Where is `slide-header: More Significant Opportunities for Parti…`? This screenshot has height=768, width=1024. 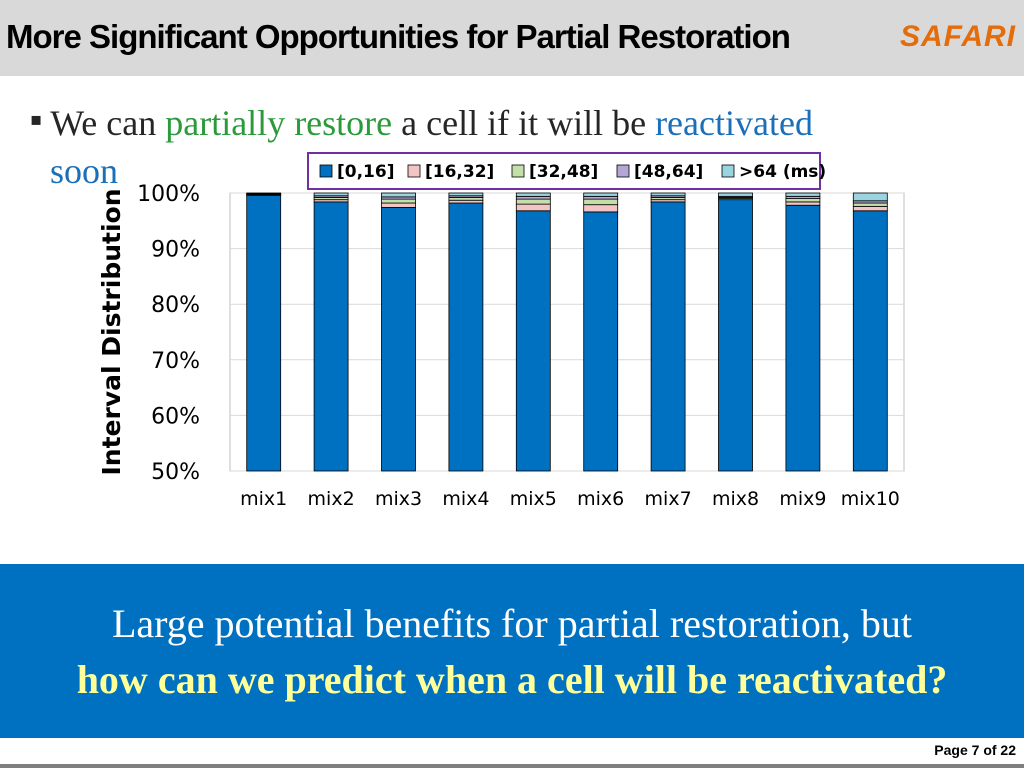 slide-header: More Significant Opportunities for Parti… is located at coordinates (512, 38).